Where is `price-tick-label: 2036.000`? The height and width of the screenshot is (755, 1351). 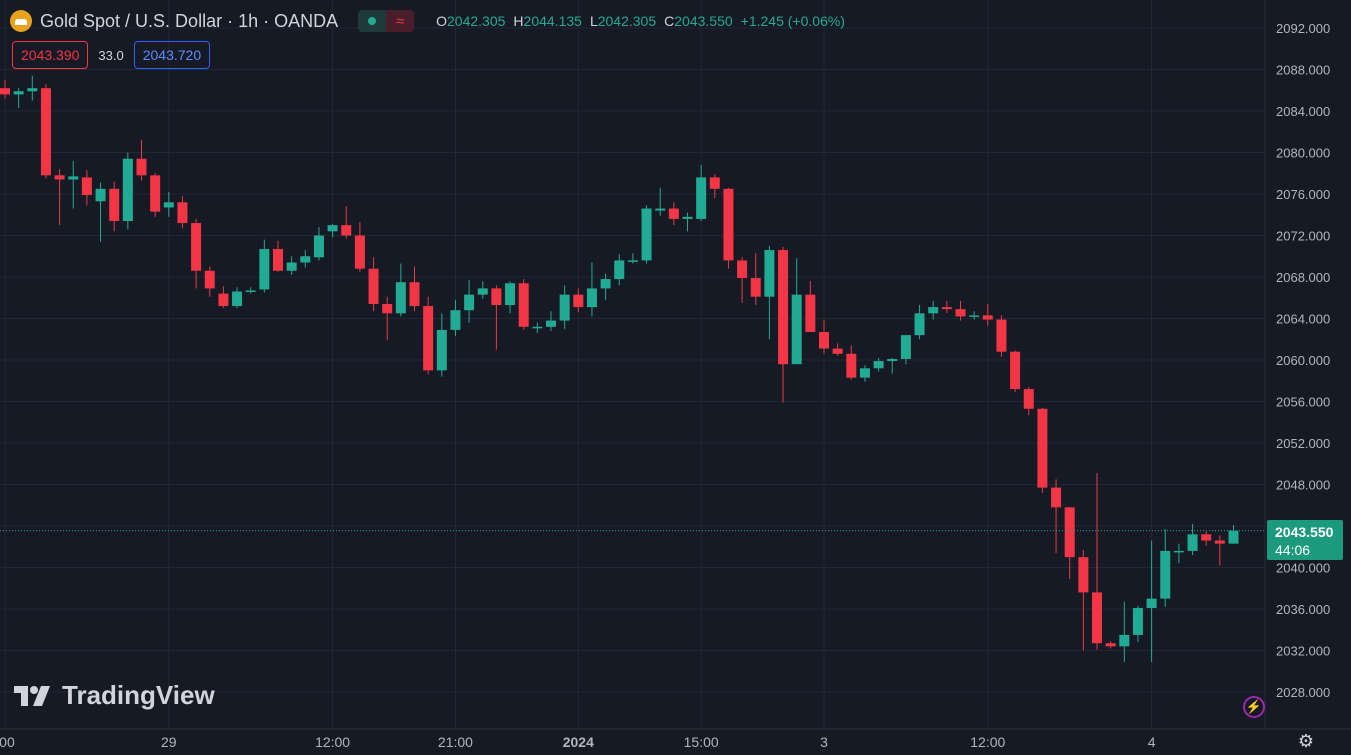
price-tick-label: 2036.000 is located at coordinates (1303, 609).